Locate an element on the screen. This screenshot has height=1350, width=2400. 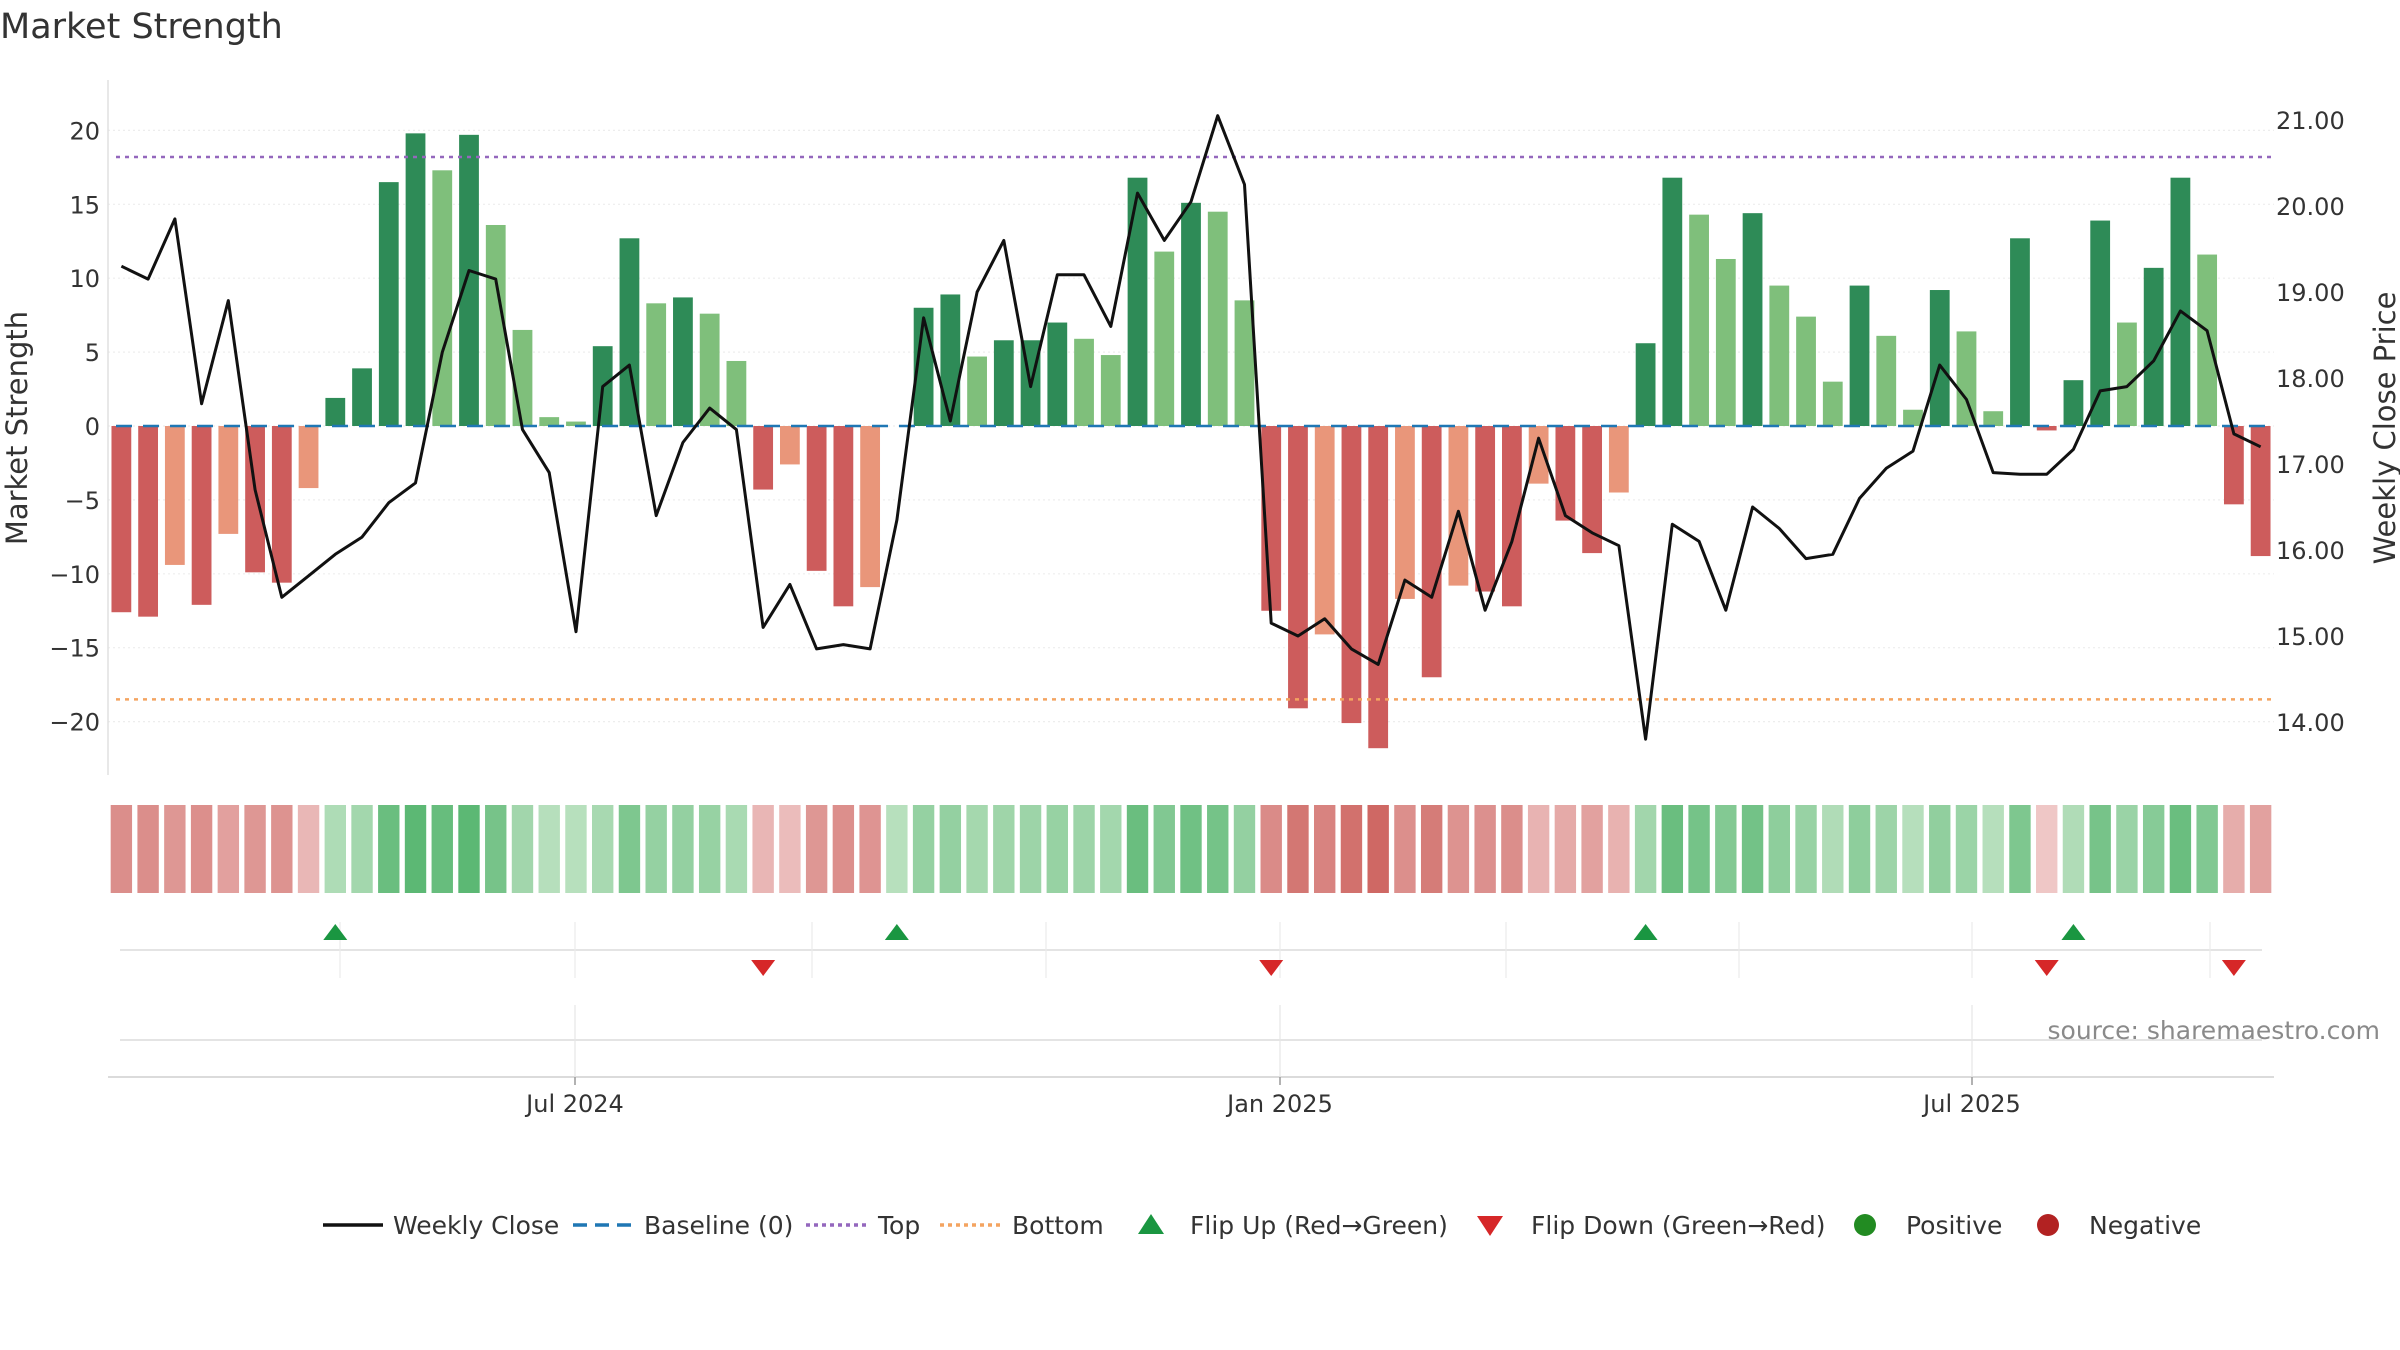
left-tick-label: 15 is located at coordinates (84, 205).